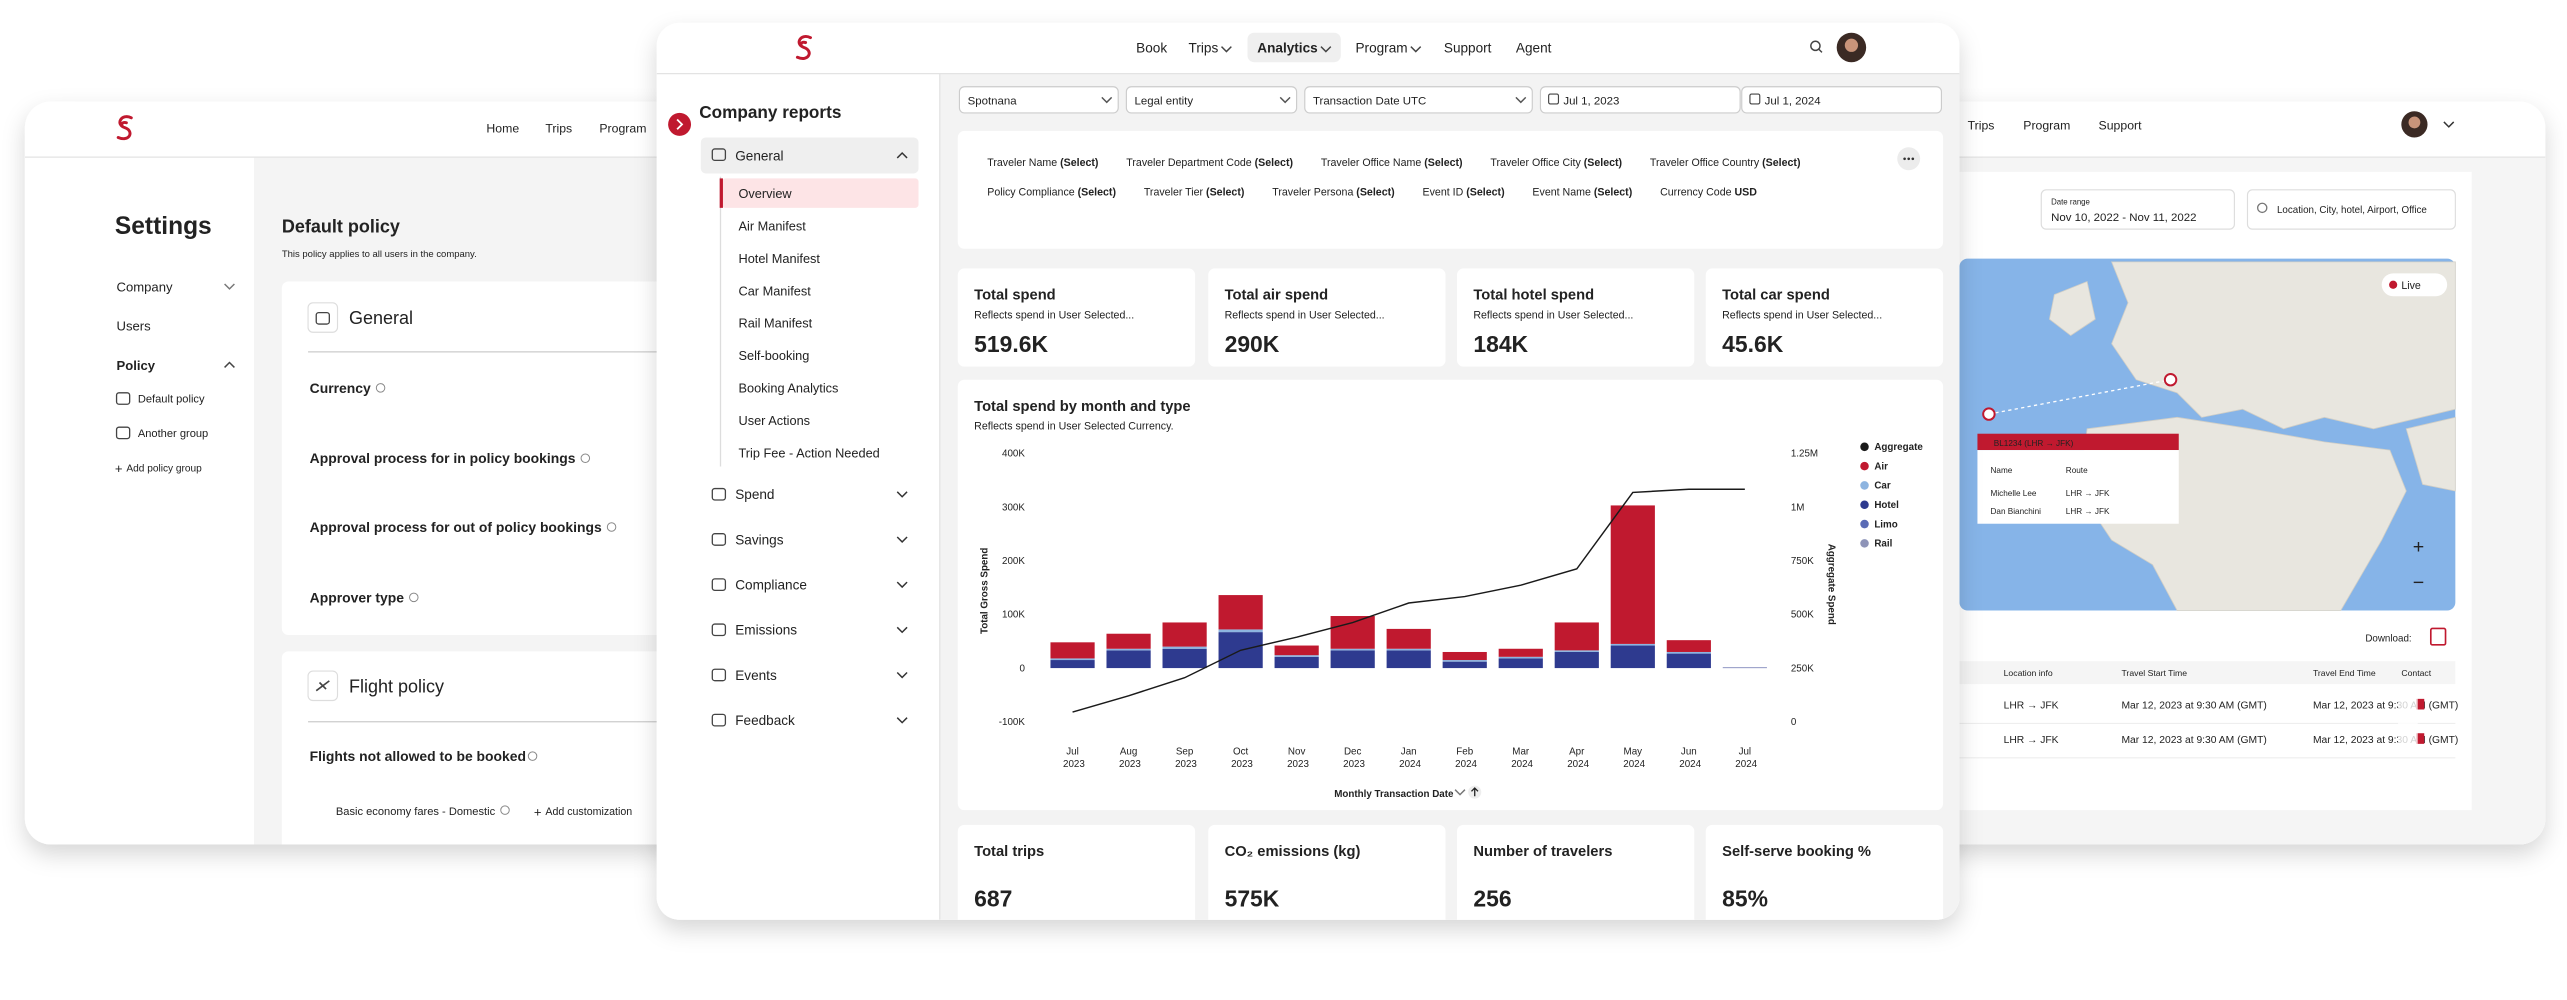 Image resolution: width=2567 pixels, height=1000 pixels. What do you see at coordinates (754, 494) in the screenshot?
I see `section-link: Spend` at bounding box center [754, 494].